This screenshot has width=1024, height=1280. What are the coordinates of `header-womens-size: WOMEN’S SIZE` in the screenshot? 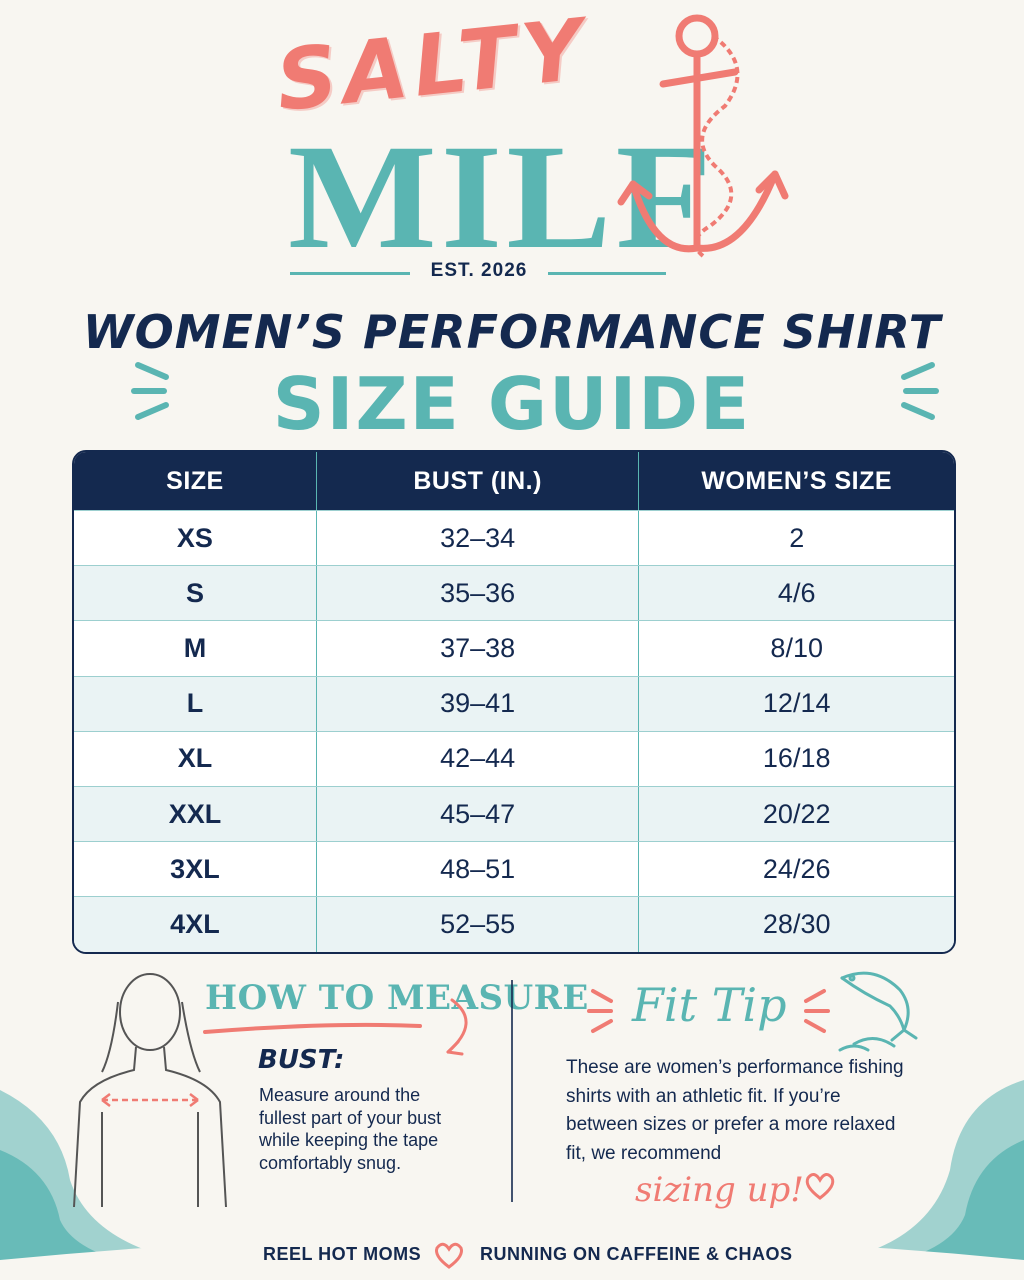 It's located at (797, 480).